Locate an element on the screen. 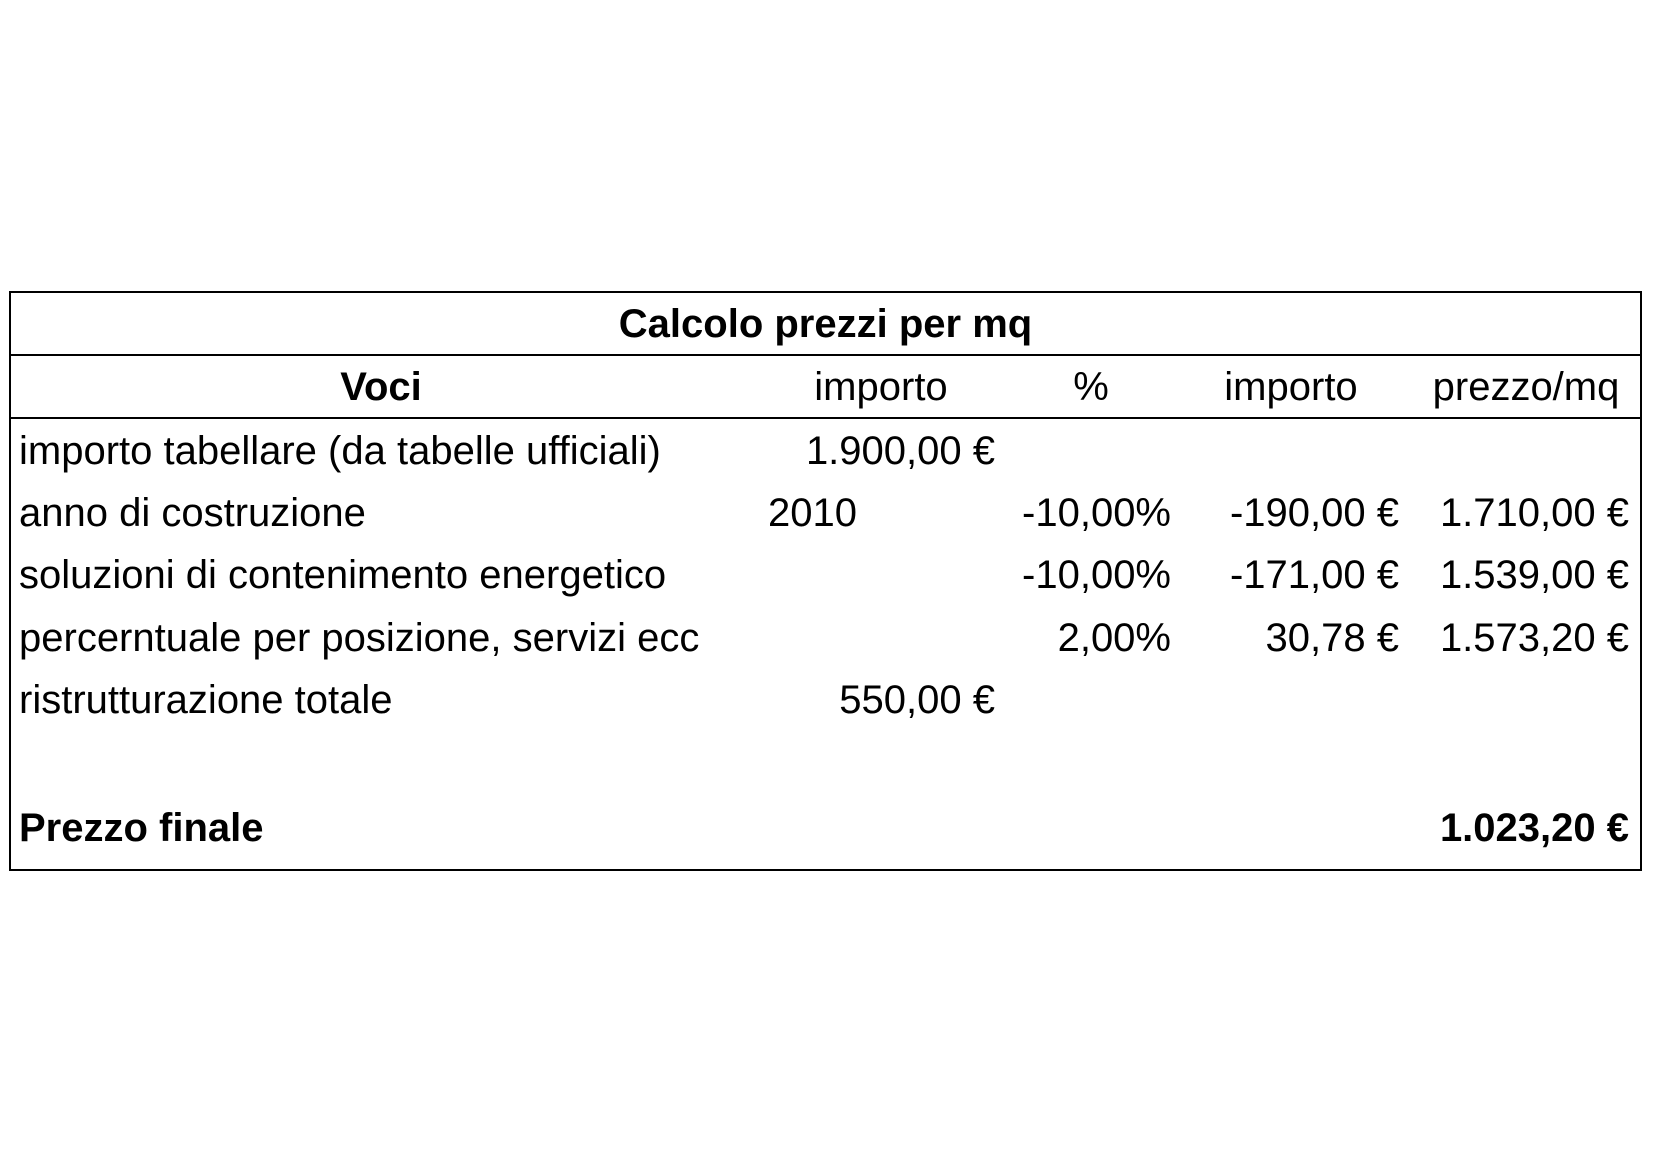  row-voce: ristrutturazione totale is located at coordinates (206, 700).